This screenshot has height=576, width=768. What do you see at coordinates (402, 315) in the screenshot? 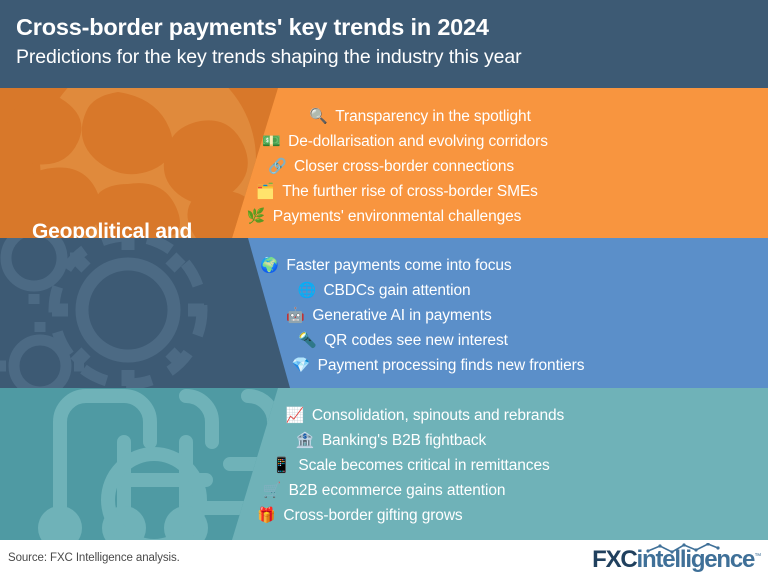
I see `list-item-label: Generative AI in payments` at bounding box center [402, 315].